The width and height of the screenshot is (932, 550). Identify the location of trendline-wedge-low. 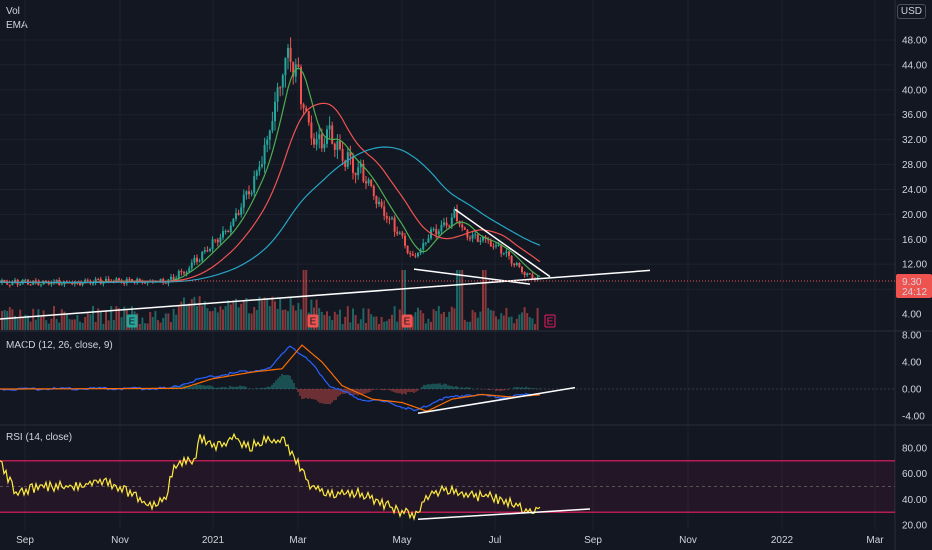
(472, 276).